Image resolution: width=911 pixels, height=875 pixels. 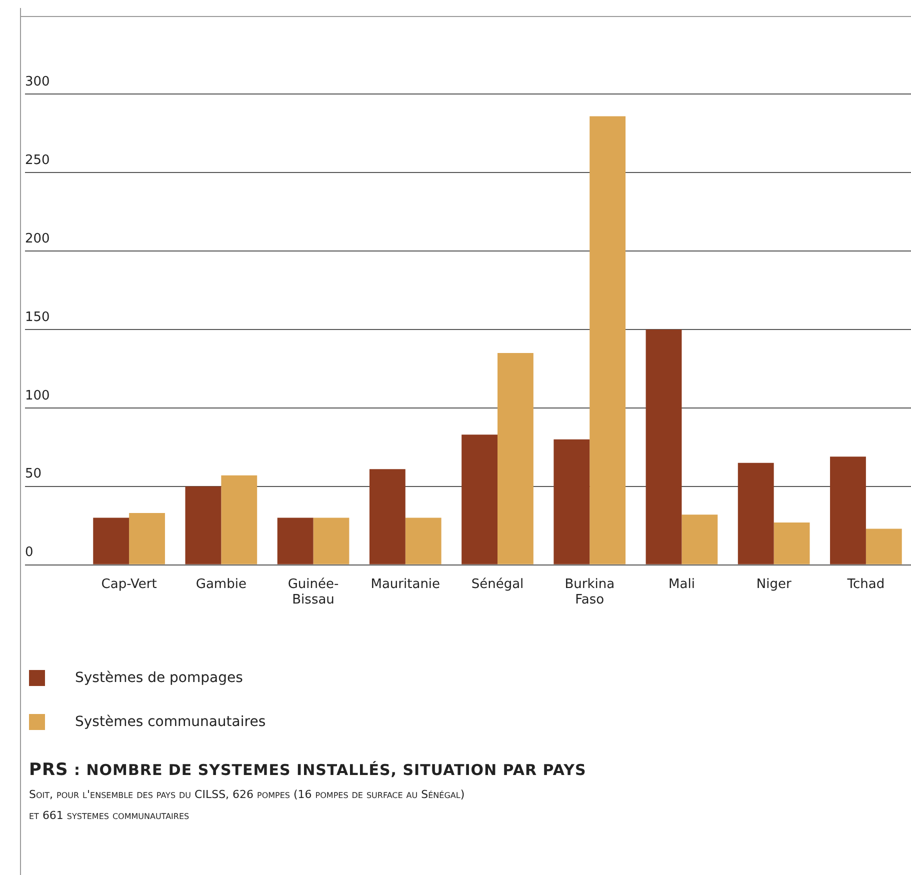 What do you see at coordinates (247, 794) in the screenshot?
I see `text: Soit, pour l'ensemble des pays du CILSS, 626 pompes (16 pompes de surface au Sénégal)` at bounding box center [247, 794].